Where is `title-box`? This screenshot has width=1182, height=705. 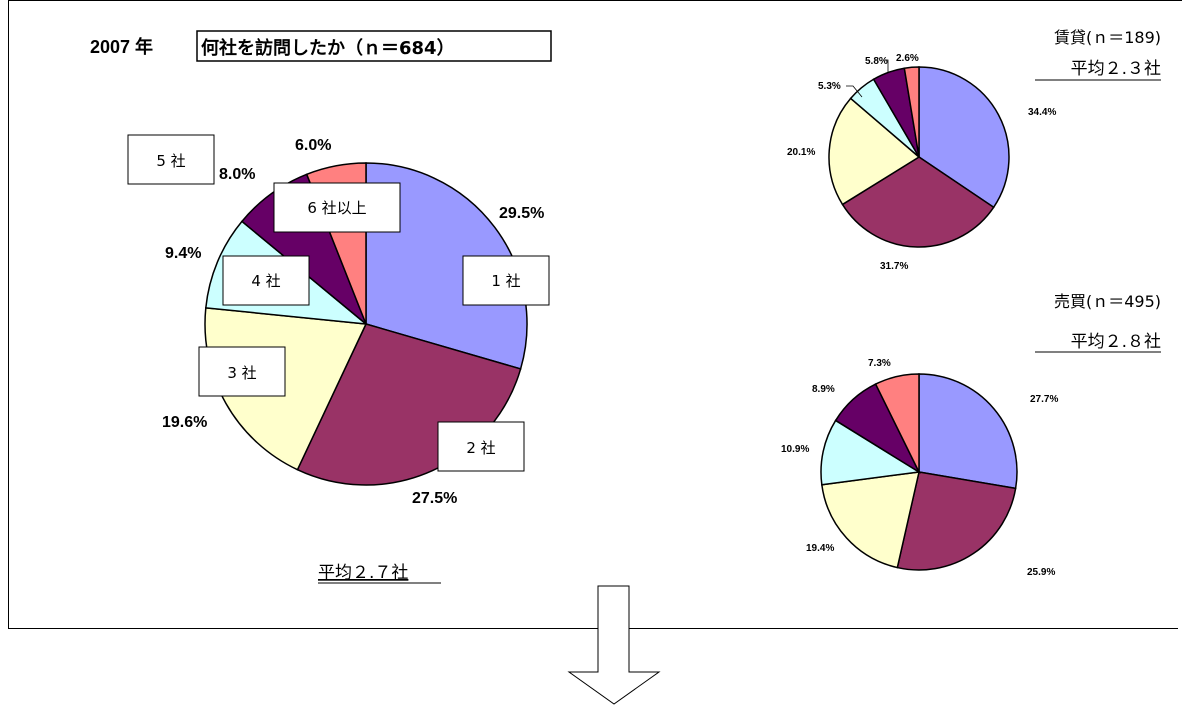 title-box is located at coordinates (374, 46).